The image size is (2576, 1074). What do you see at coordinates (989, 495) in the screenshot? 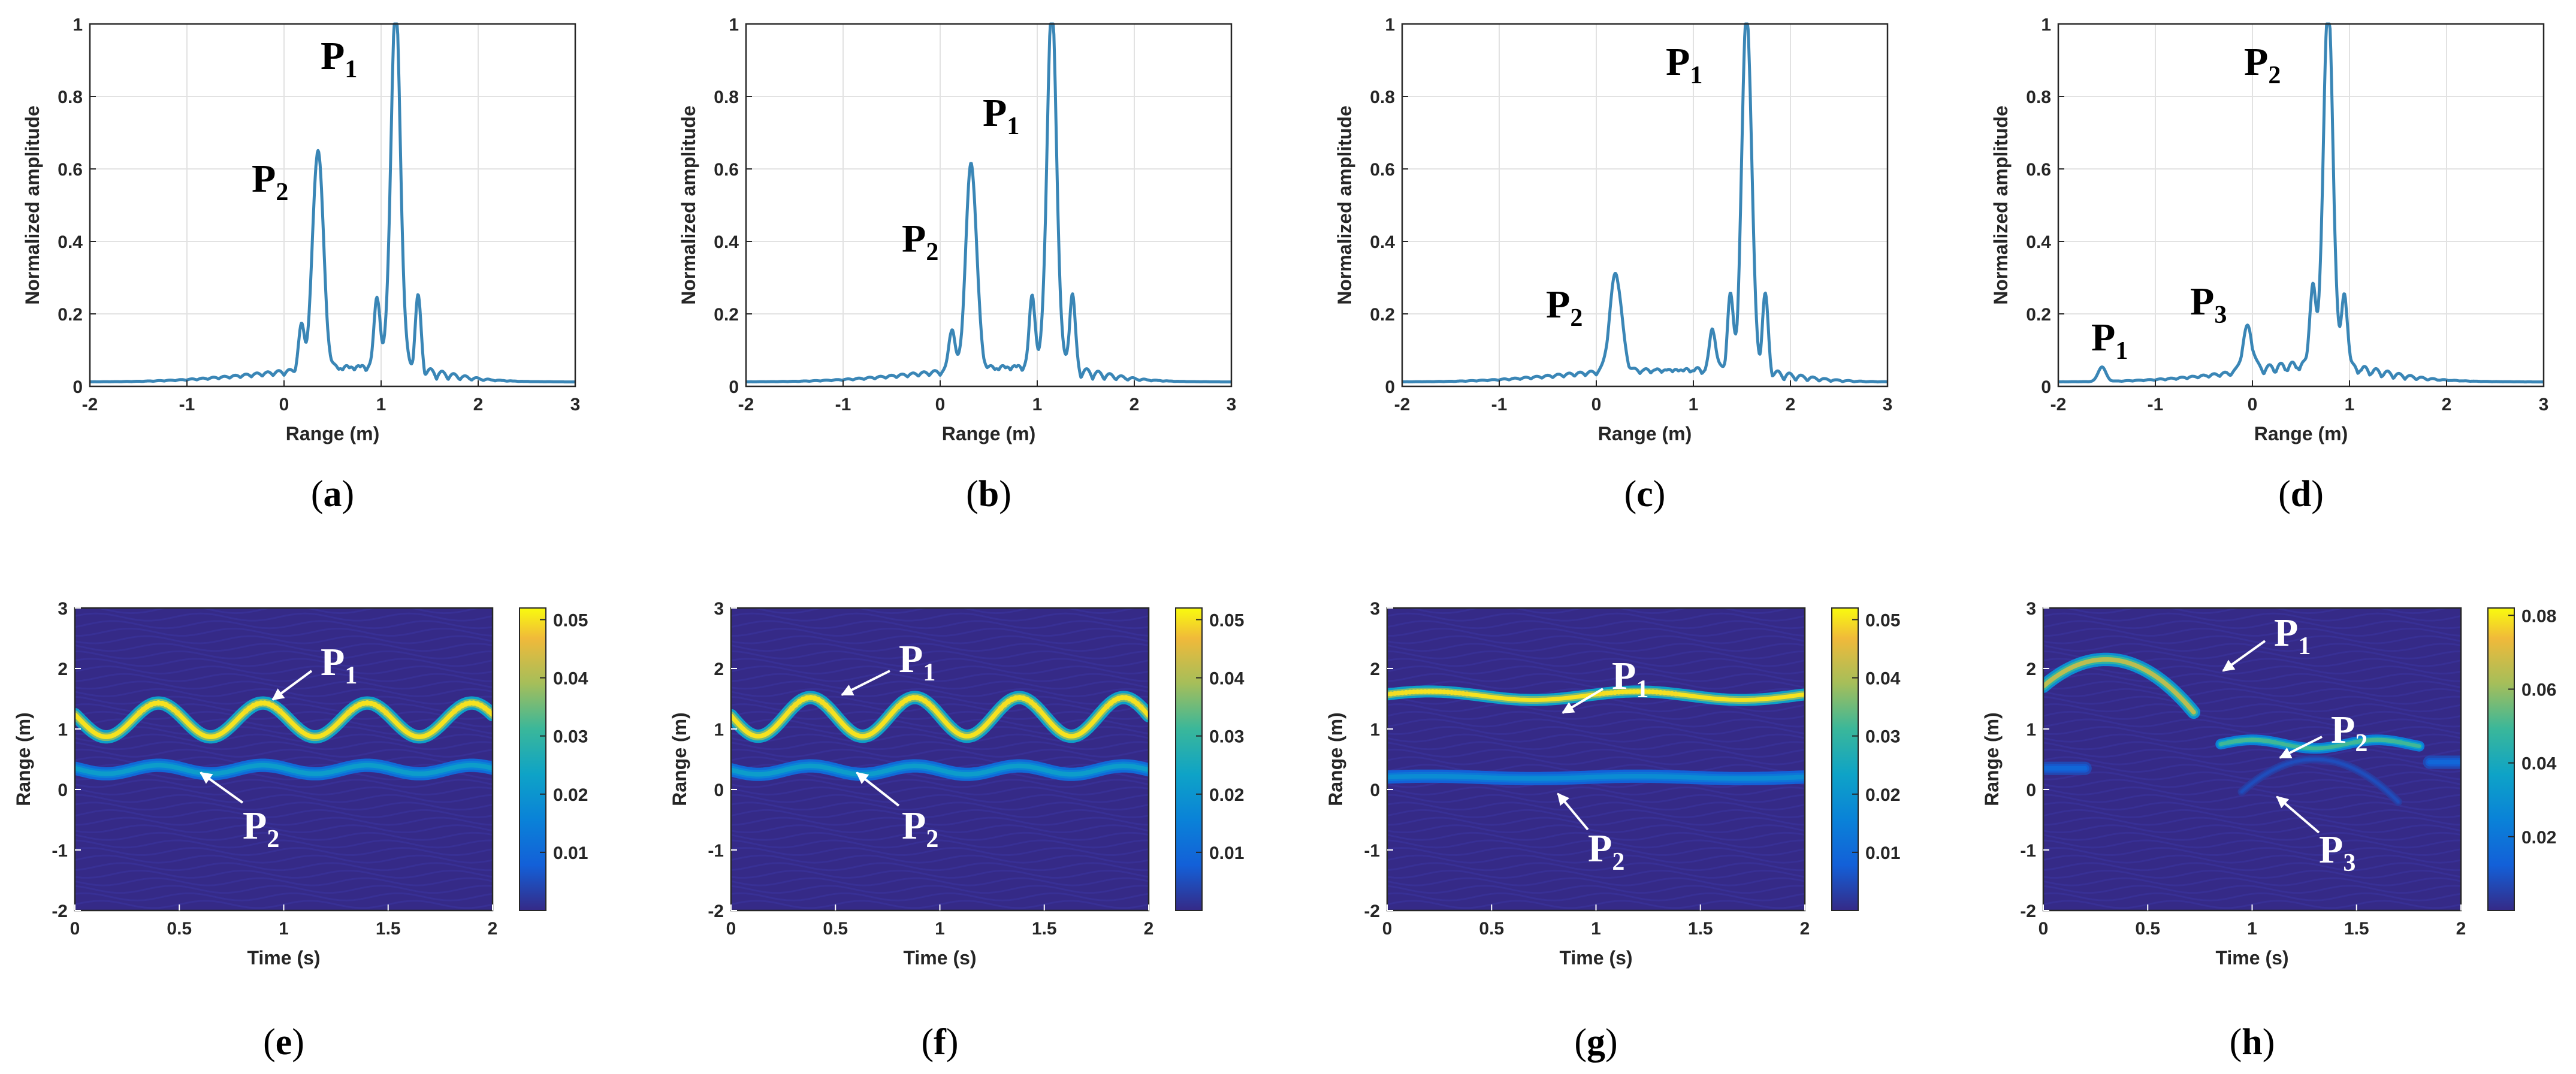
I see `panel-caption: (b)` at bounding box center [989, 495].